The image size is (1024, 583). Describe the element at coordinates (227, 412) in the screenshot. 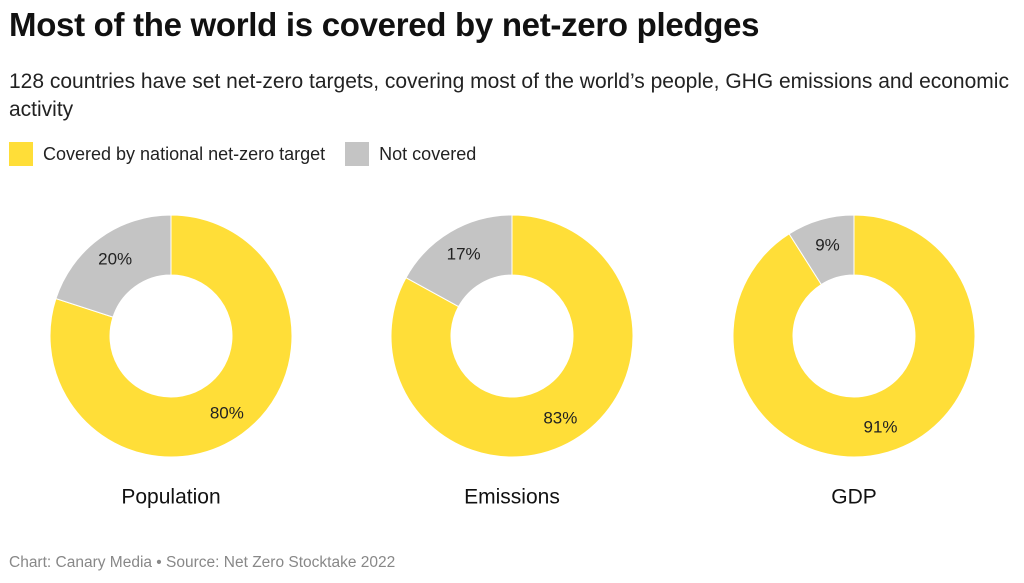

I see `data-label-population-covered: 80%` at that location.